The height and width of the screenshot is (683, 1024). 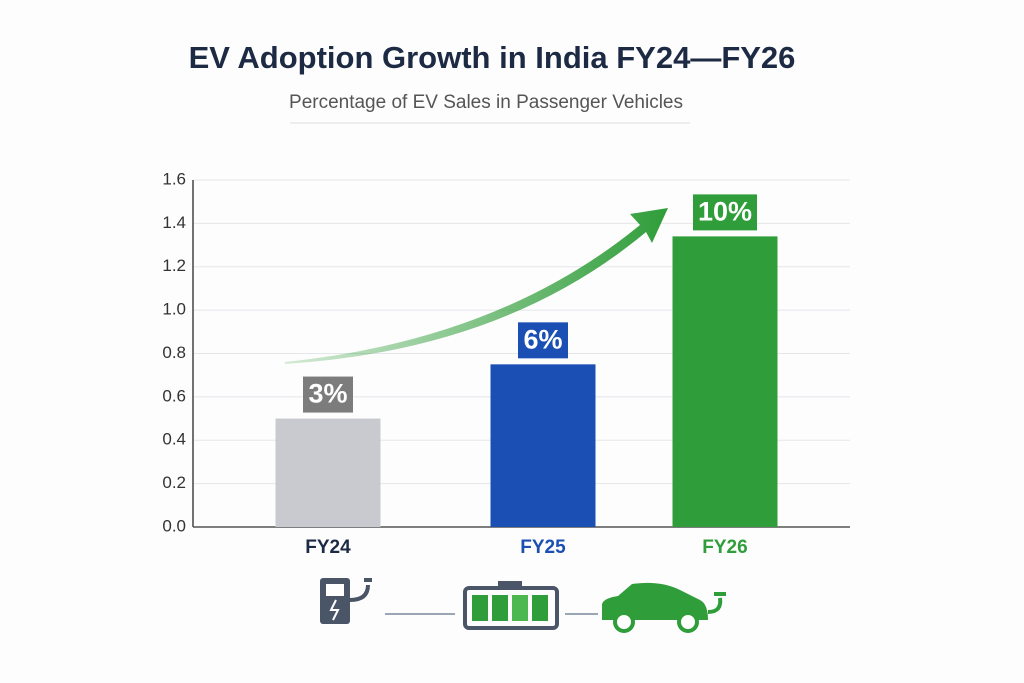 What do you see at coordinates (716, 603) in the screenshot?
I see `car-plug` at bounding box center [716, 603].